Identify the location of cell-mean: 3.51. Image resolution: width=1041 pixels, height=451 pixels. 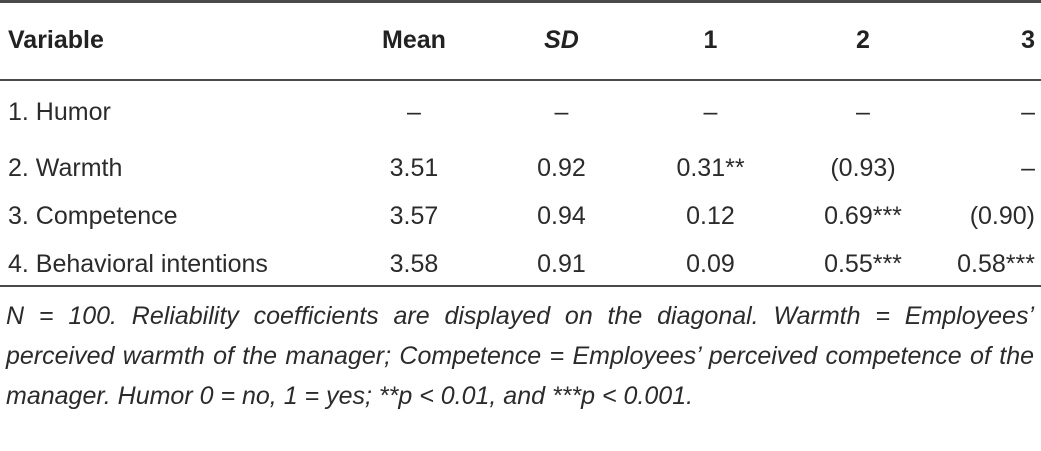
(414, 167).